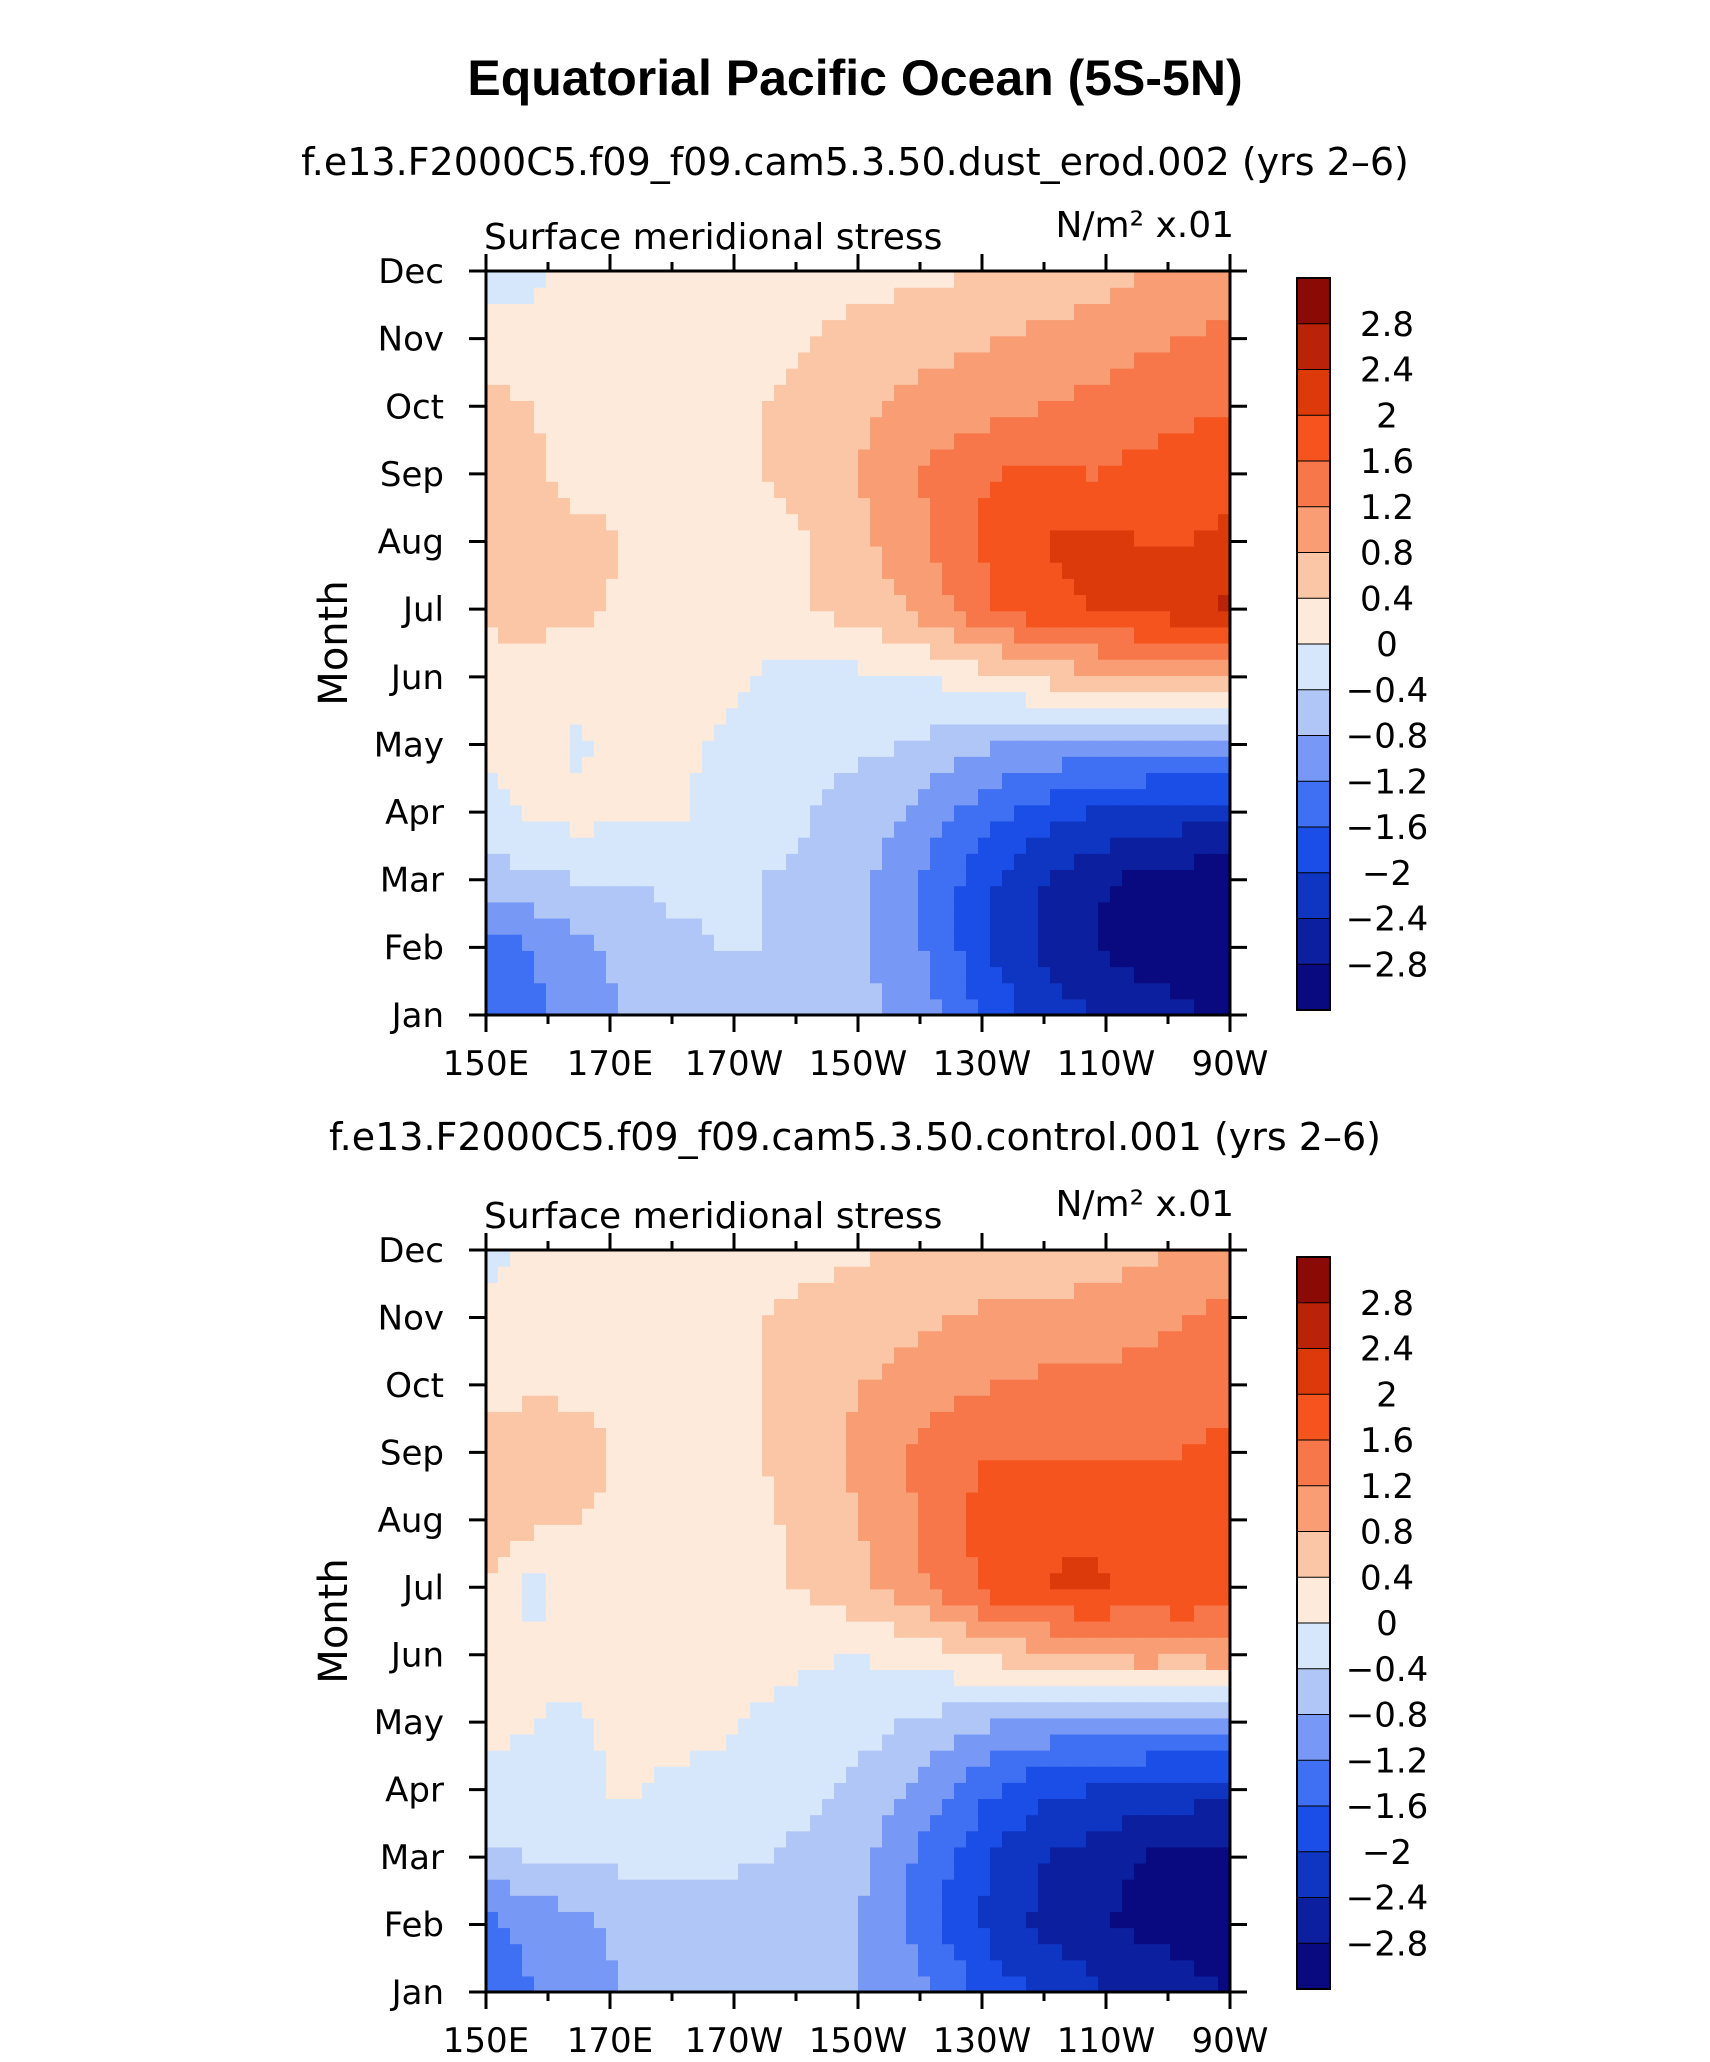  Describe the element at coordinates (734, 1064) in the screenshot. I see `x-tick-label: 170W` at that location.